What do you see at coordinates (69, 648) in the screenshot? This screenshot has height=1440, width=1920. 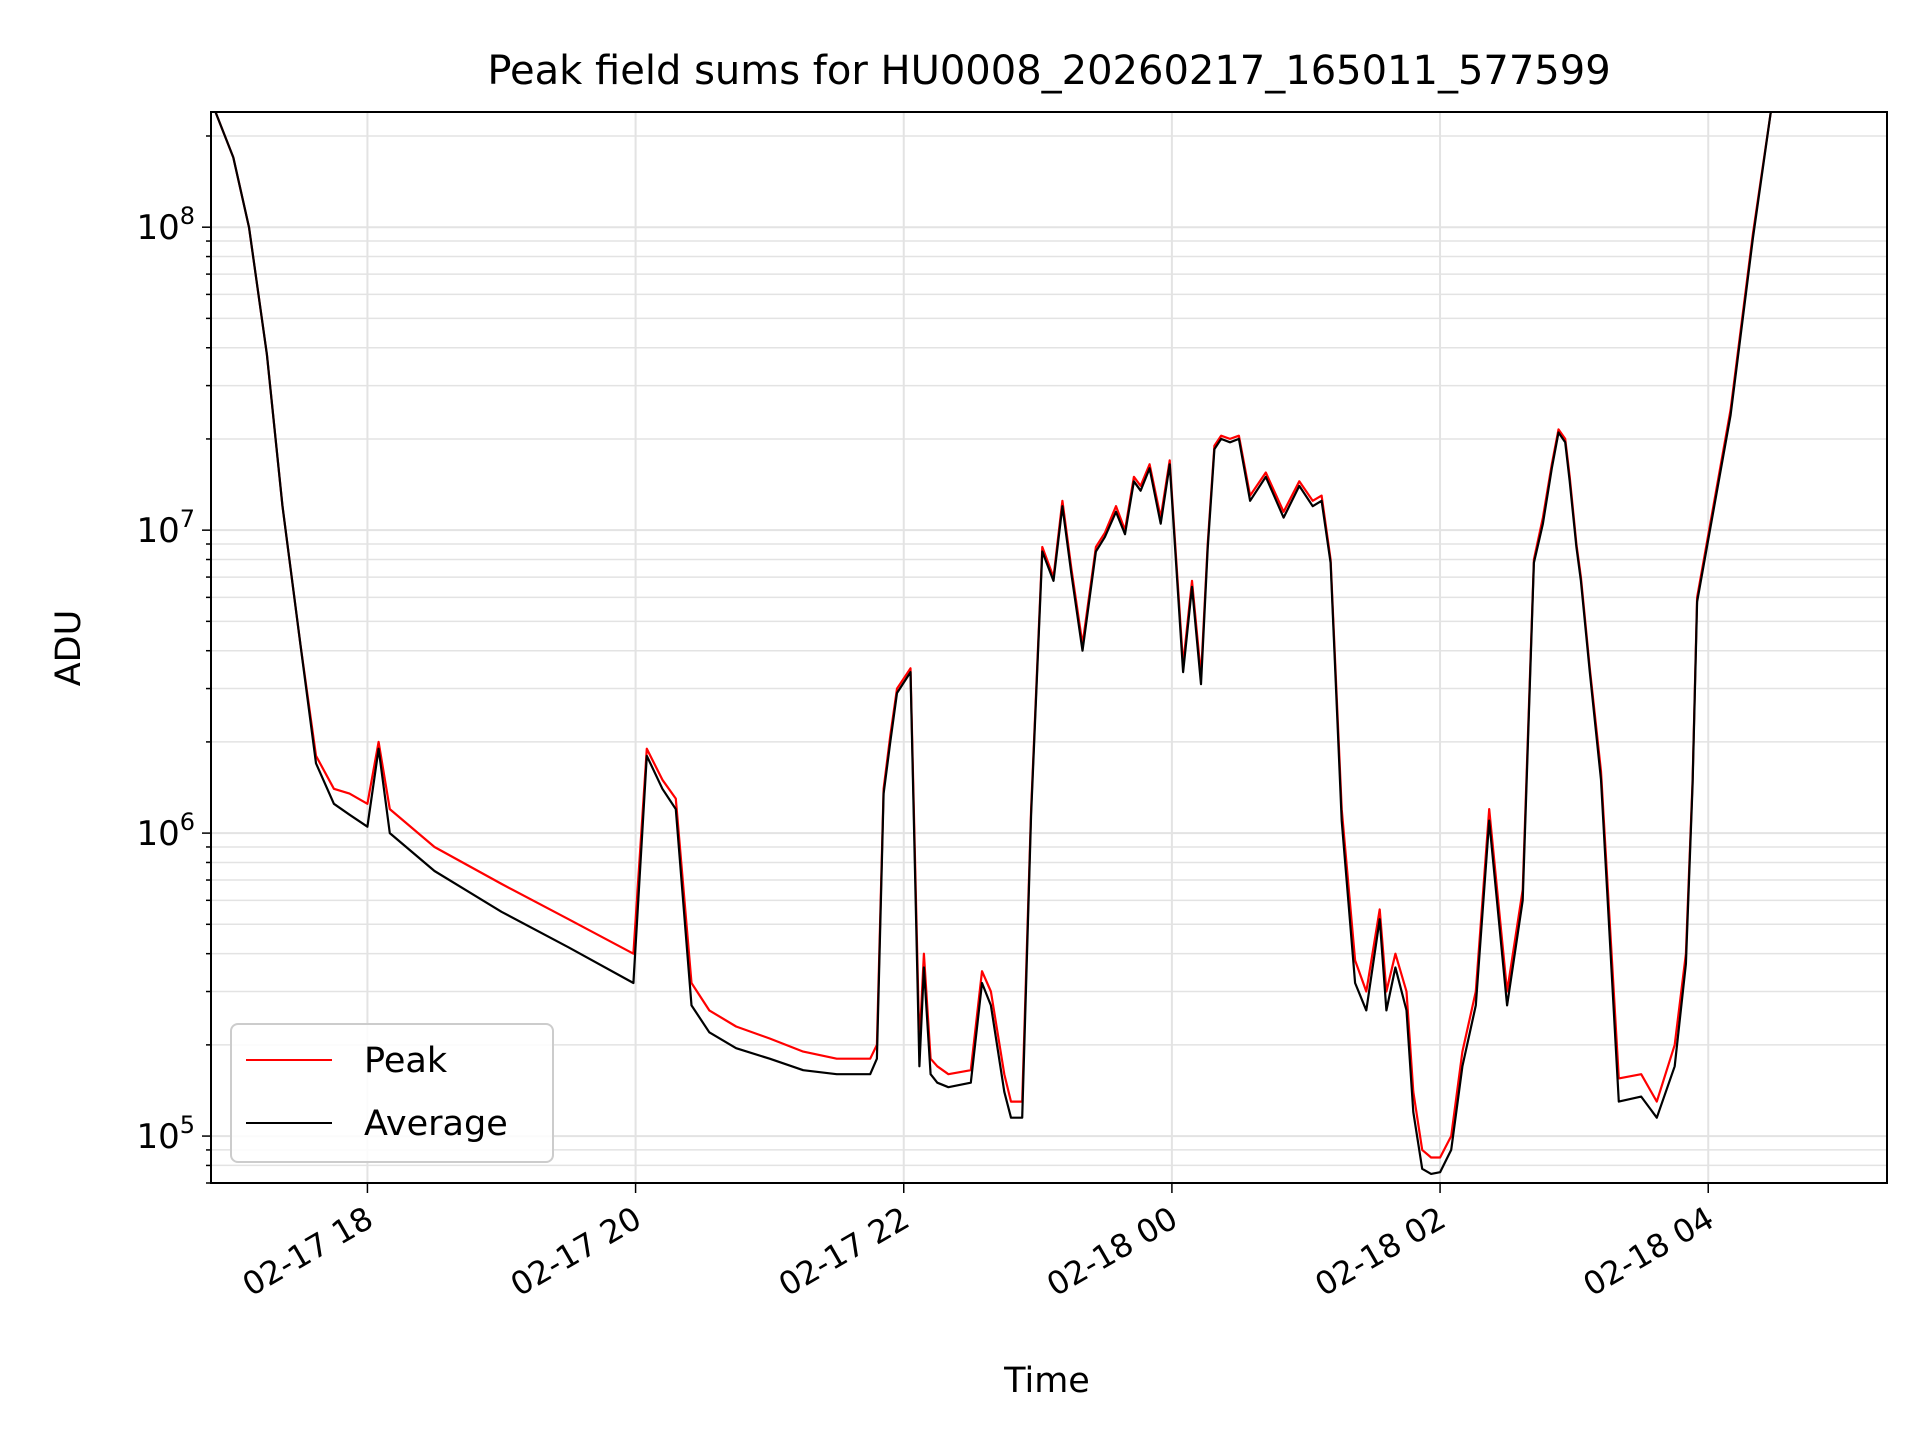 I see `y-axis-label: ADU` at bounding box center [69, 648].